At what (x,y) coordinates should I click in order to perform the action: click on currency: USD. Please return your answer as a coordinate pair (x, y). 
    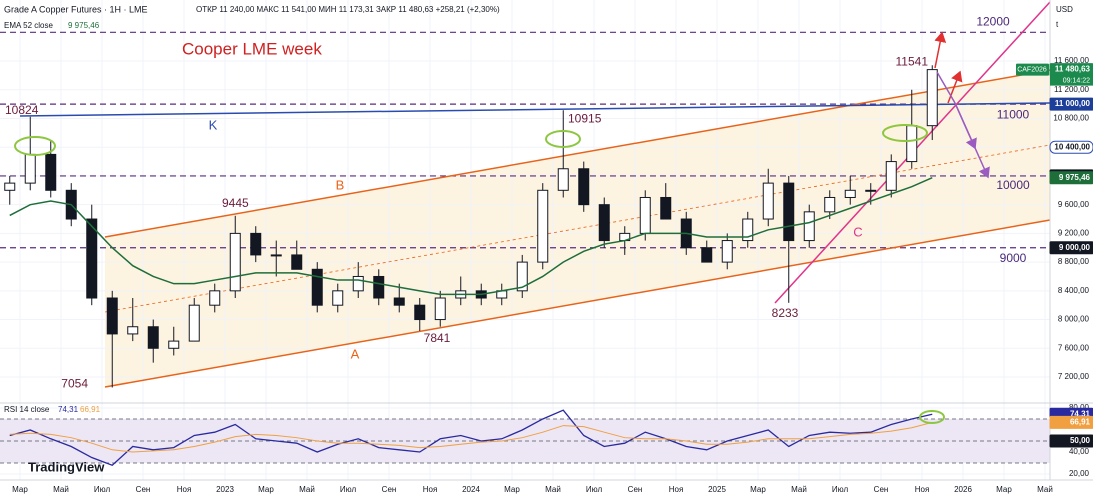
    Looking at the image, I should click on (1064, 9).